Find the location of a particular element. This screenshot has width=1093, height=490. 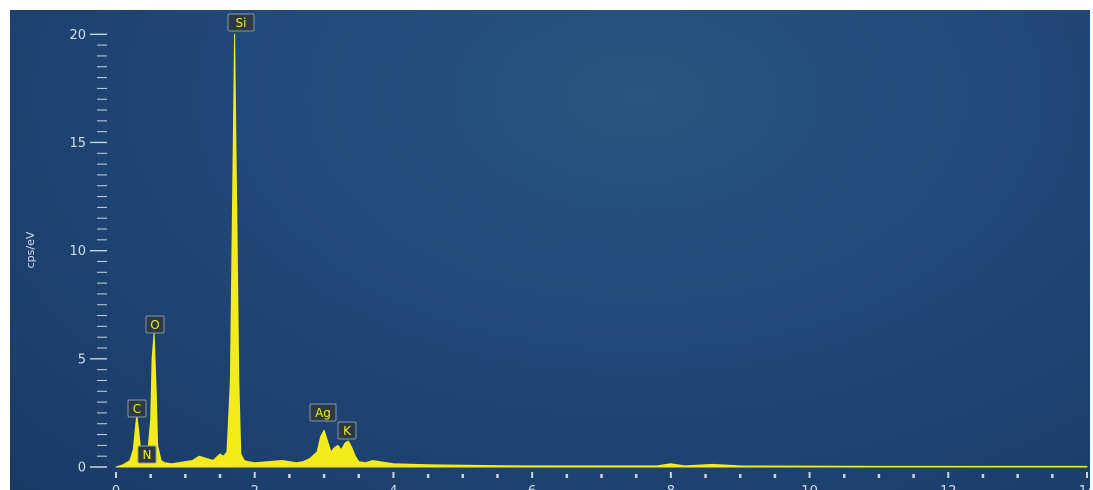

element-label-text: K is located at coordinates (347, 431).